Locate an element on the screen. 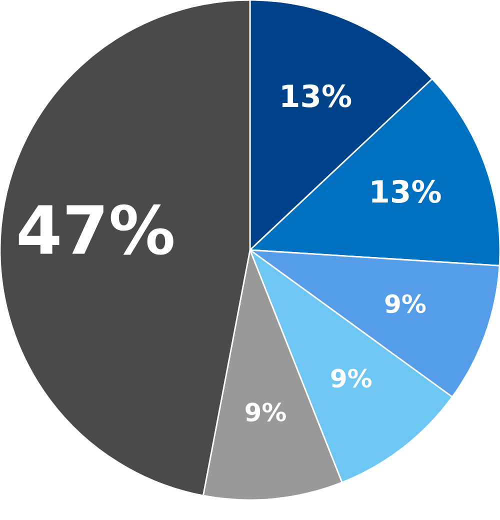 This screenshot has height=520, width=500. data-label: 47% is located at coordinates (96, 229).